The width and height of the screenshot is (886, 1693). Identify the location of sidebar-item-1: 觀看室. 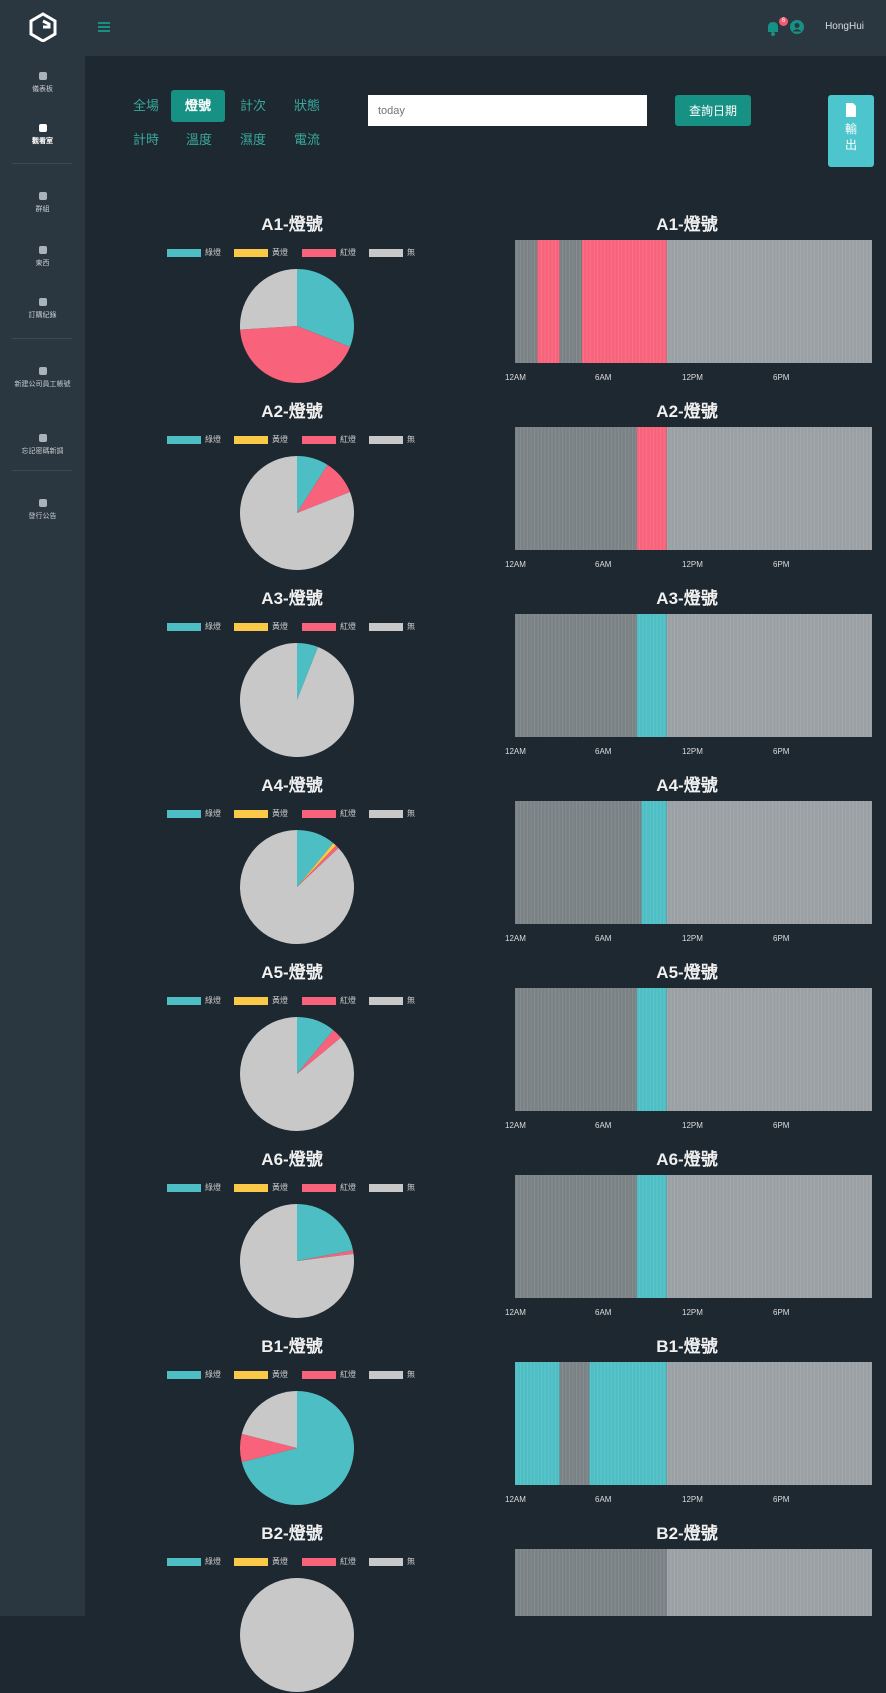
(42, 134).